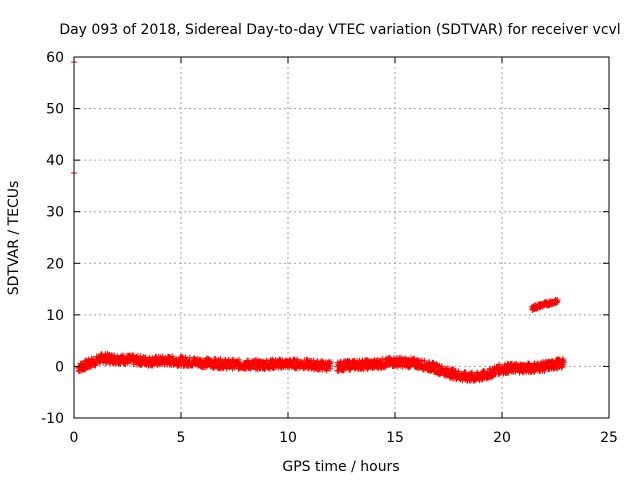 Image resolution: width=640 pixels, height=484 pixels. Describe the element at coordinates (55, 316) in the screenshot. I see `y-tick-label: 10` at that location.